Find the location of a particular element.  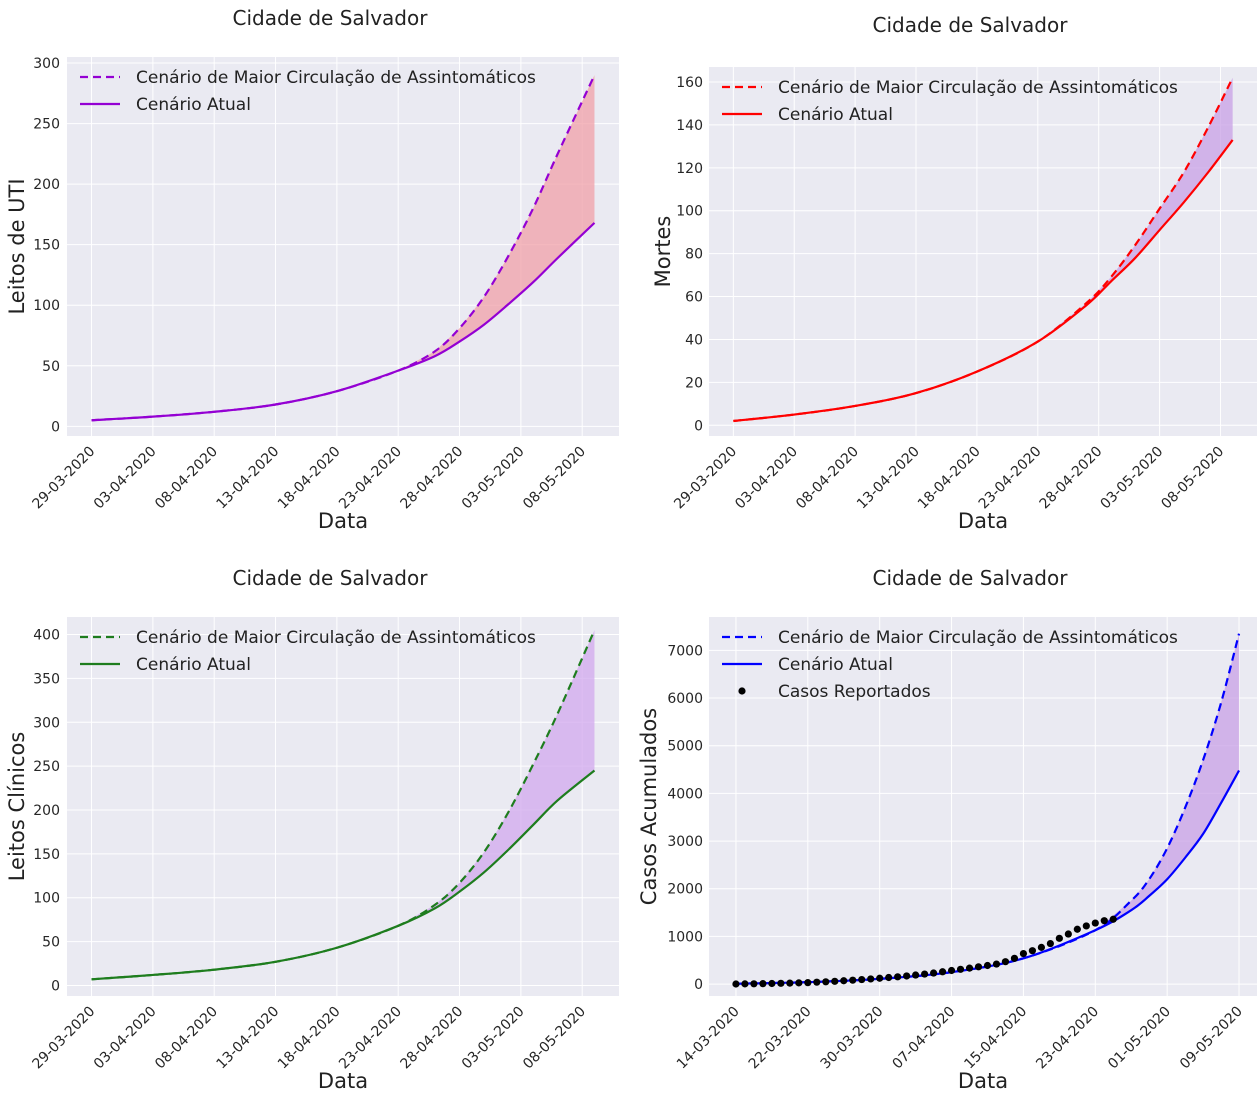

y-tick-label: 300 is located at coordinates (46, 64).